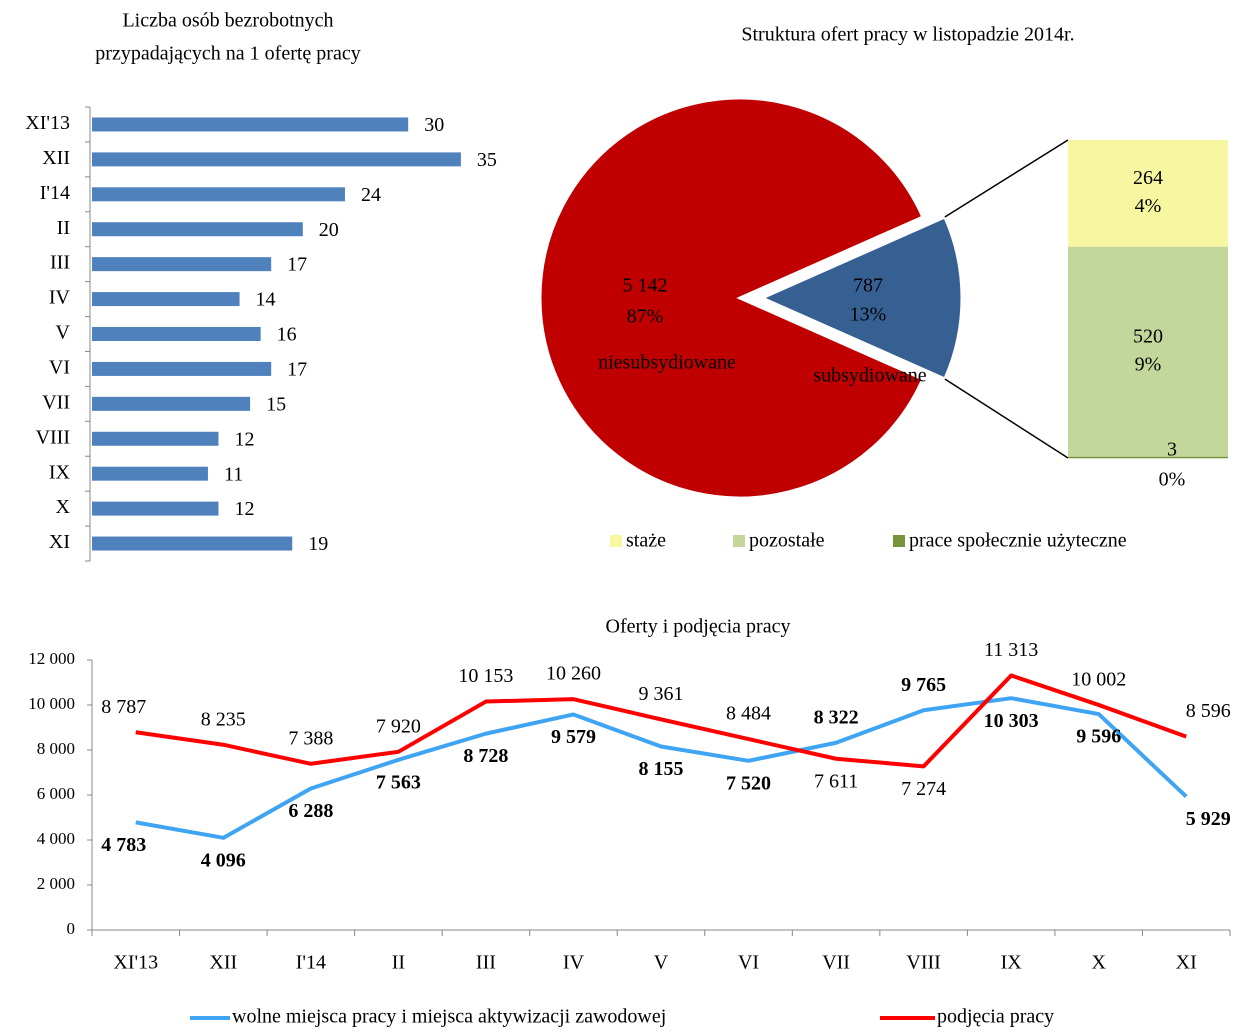  Describe the element at coordinates (55, 193) in the screenshot. I see `y-tick-label: I'14` at that location.